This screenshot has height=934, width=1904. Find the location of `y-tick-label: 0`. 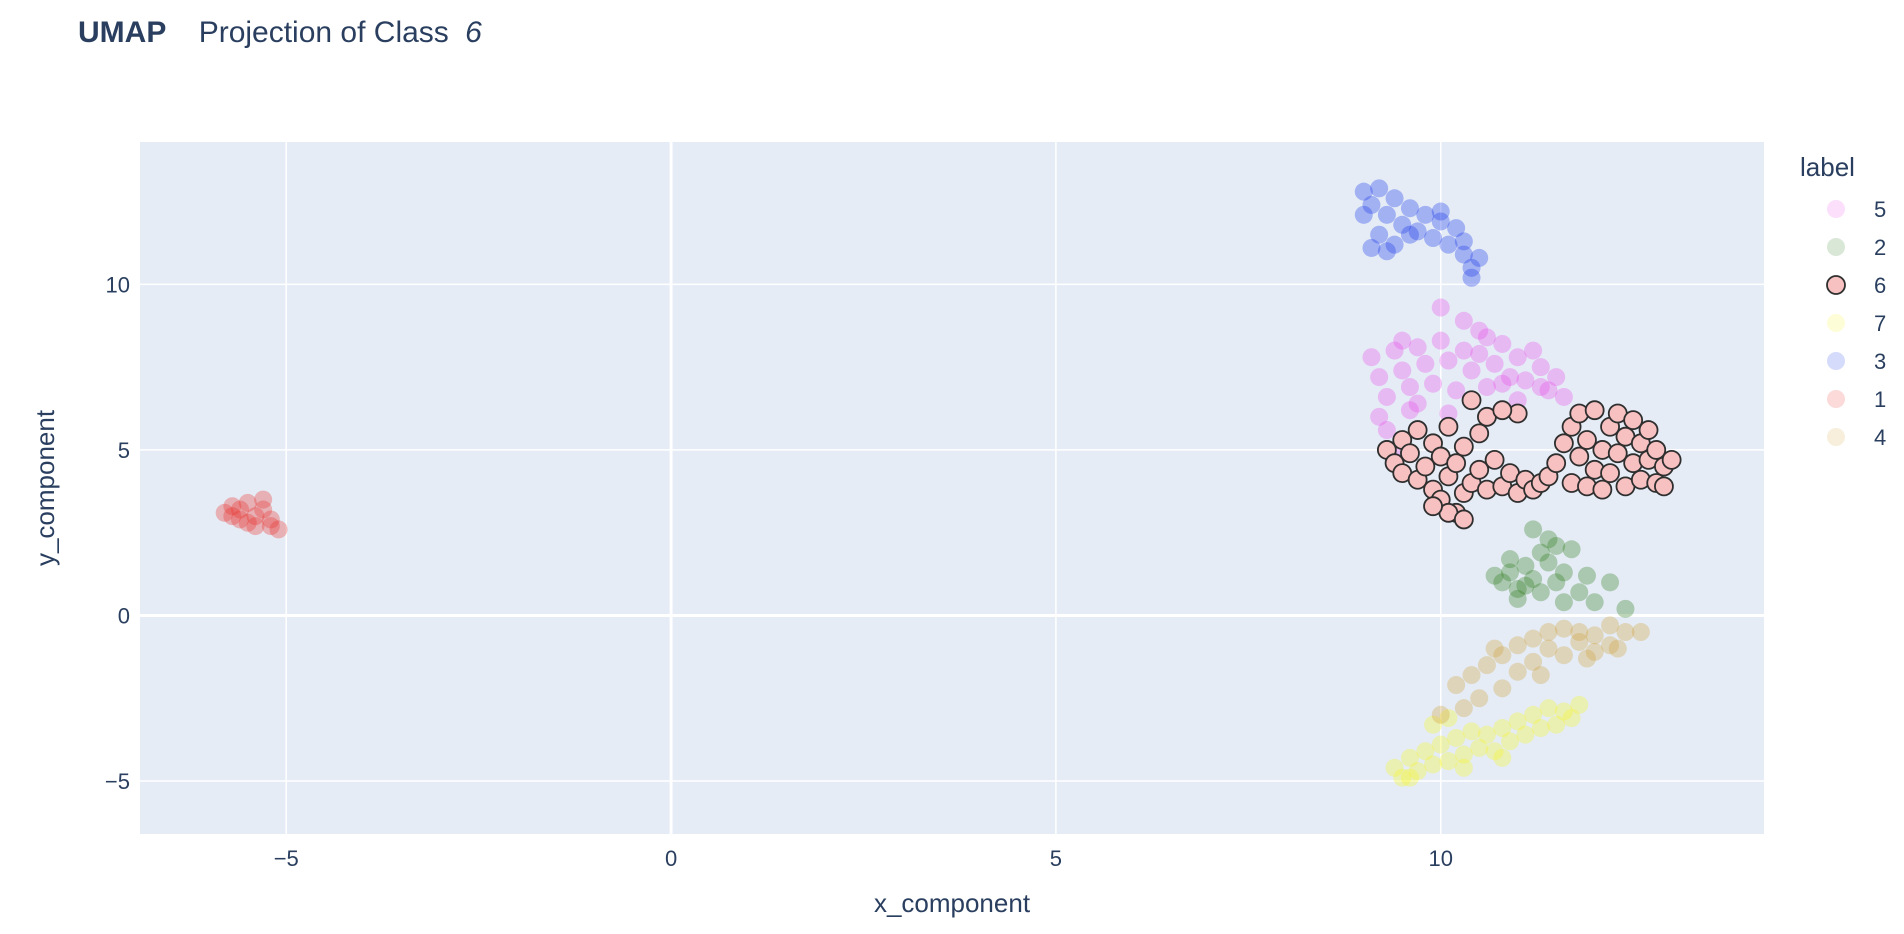

y-tick-label: 0 is located at coordinates (124, 615).